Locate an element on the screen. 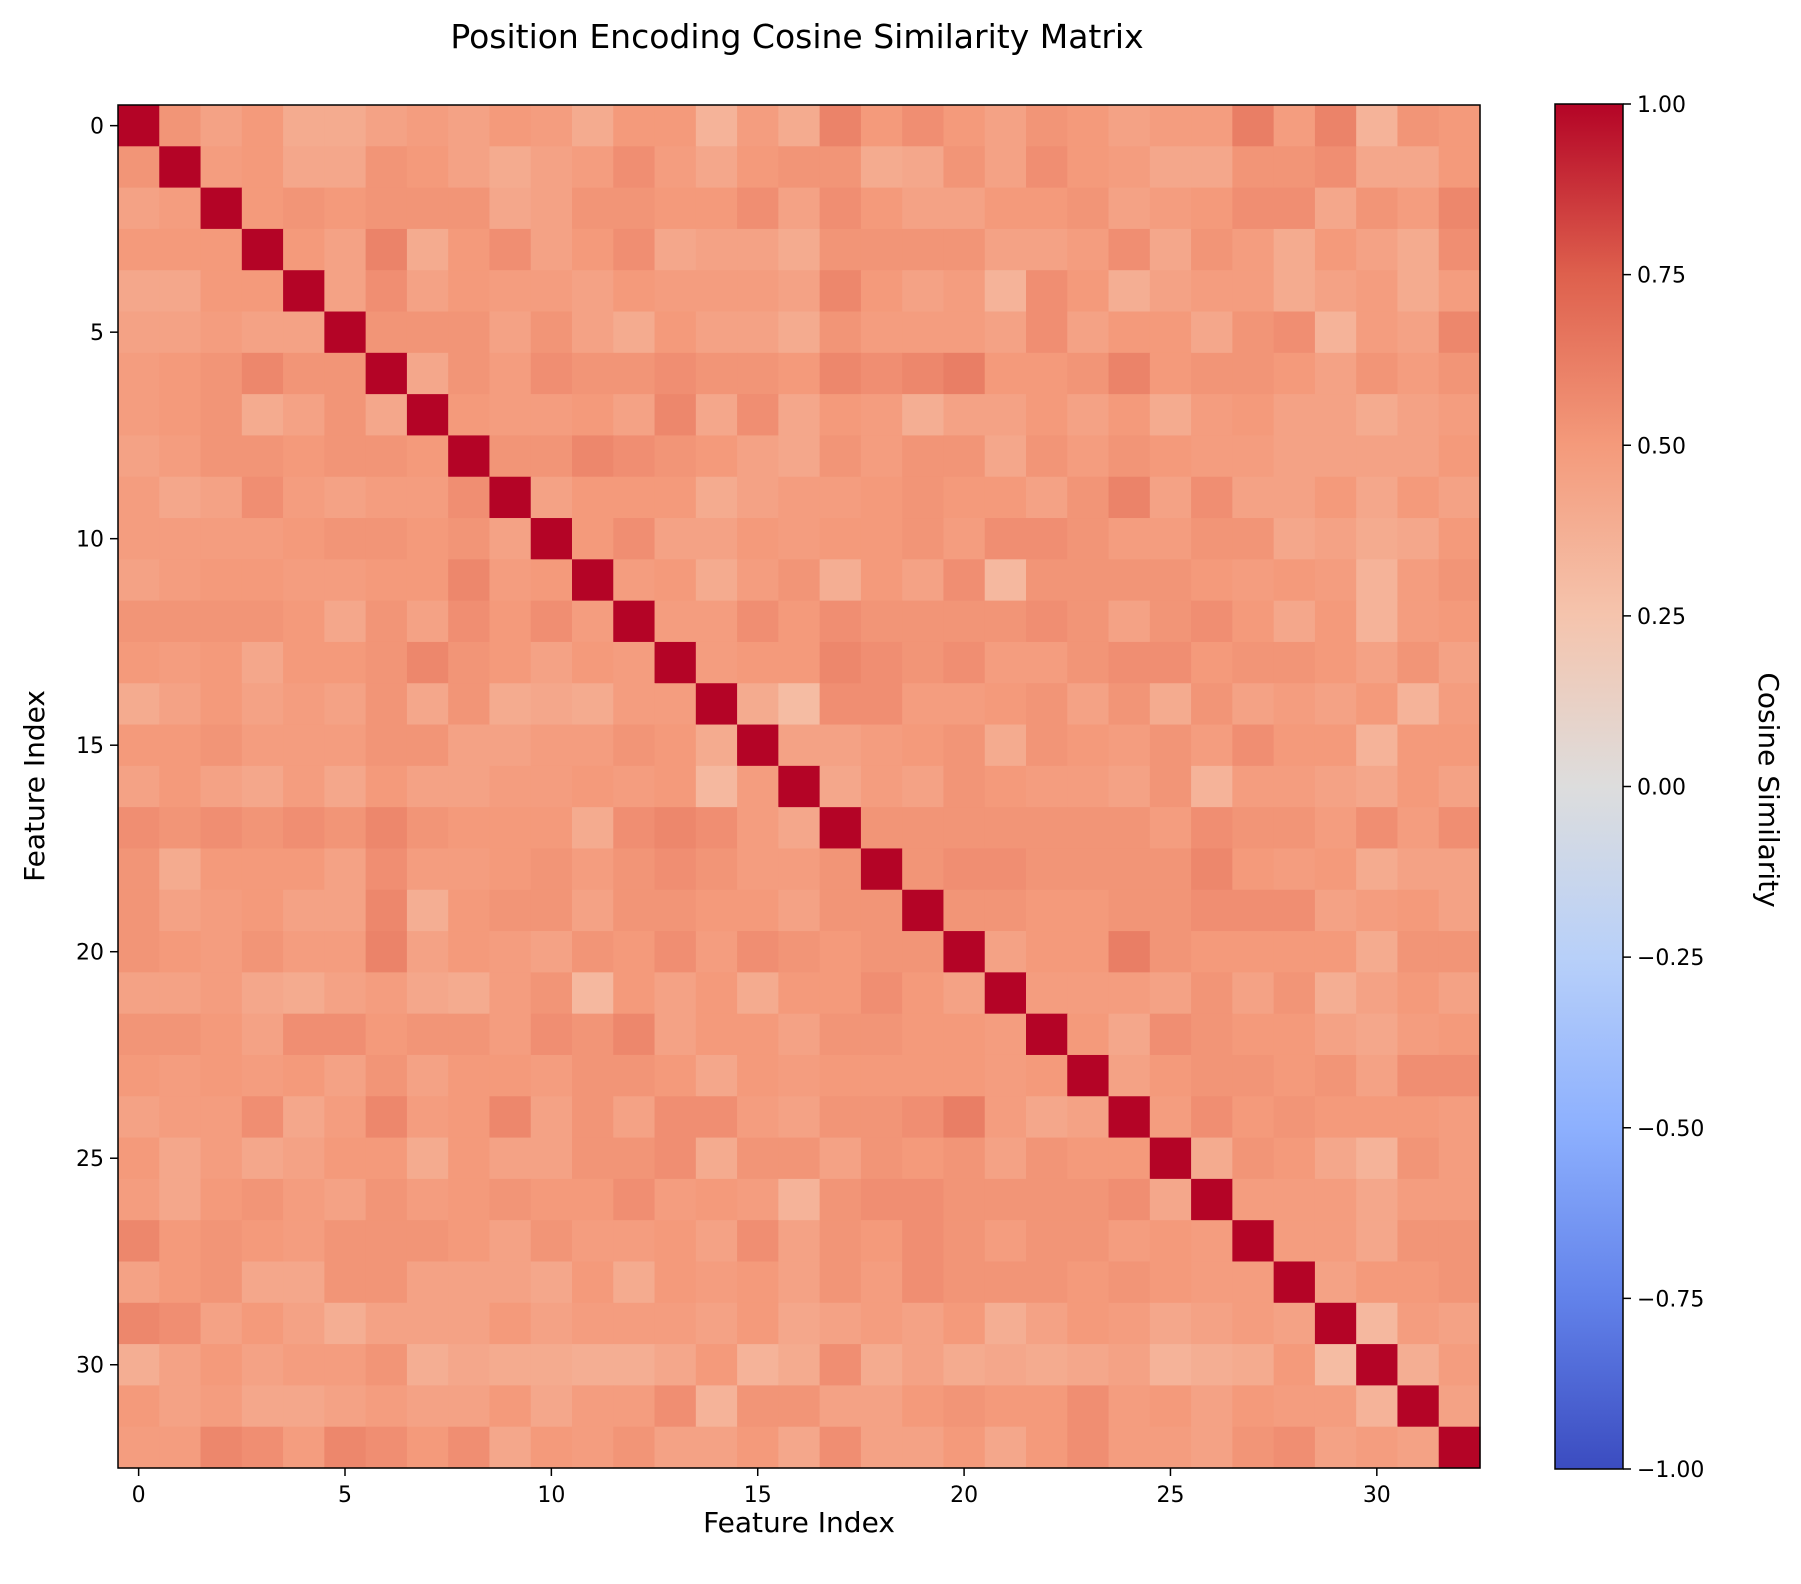  colorbar-ticks: 1.000.750.500.250.00−0.25−0.50−0.75−1.00 is located at coordinates (1663, 788).